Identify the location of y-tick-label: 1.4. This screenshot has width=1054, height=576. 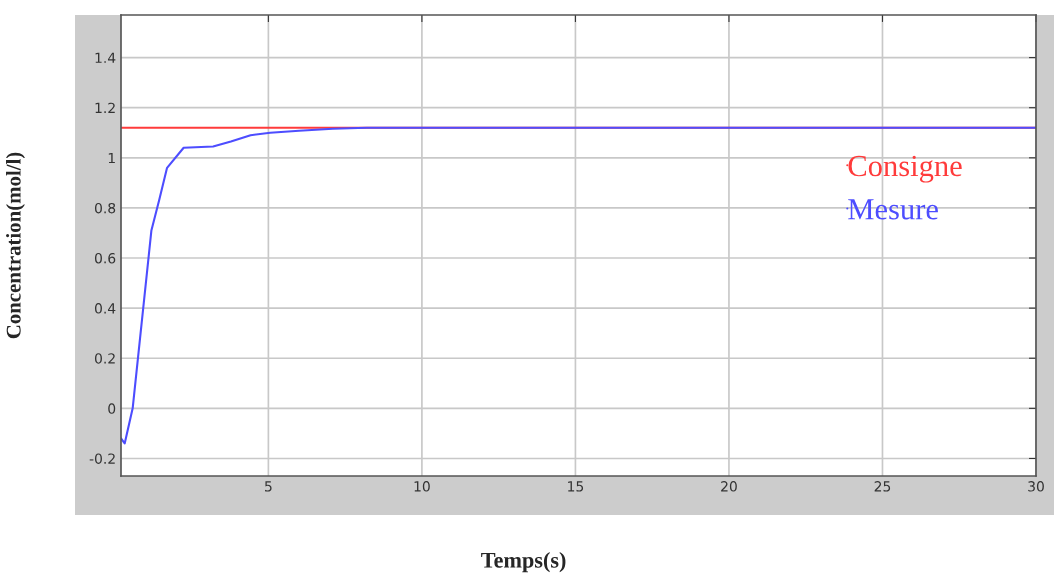
(105, 57).